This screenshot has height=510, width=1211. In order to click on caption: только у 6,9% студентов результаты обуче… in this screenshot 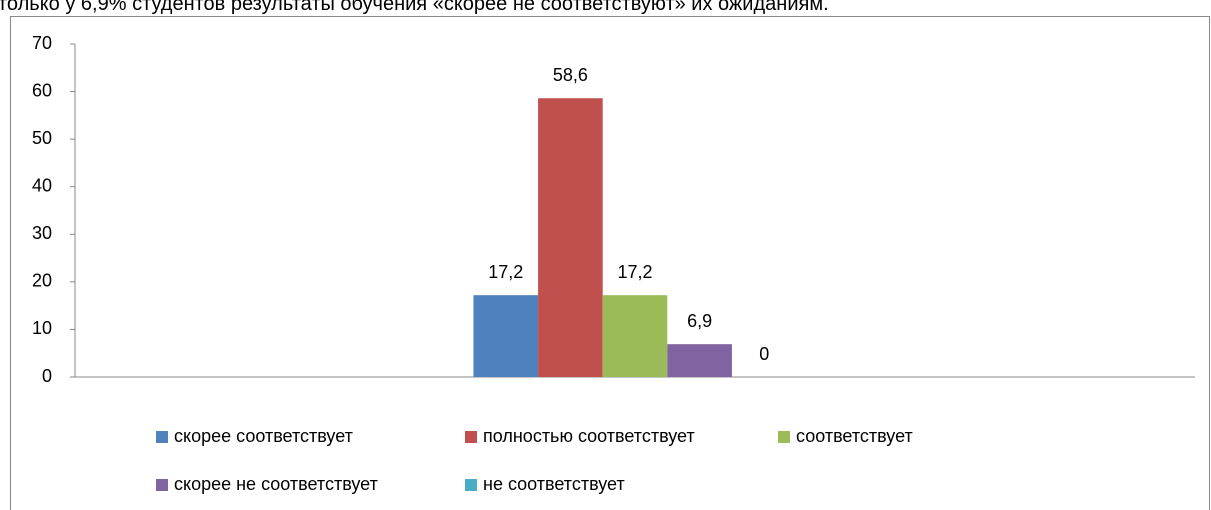, I will do `click(414, 7)`.